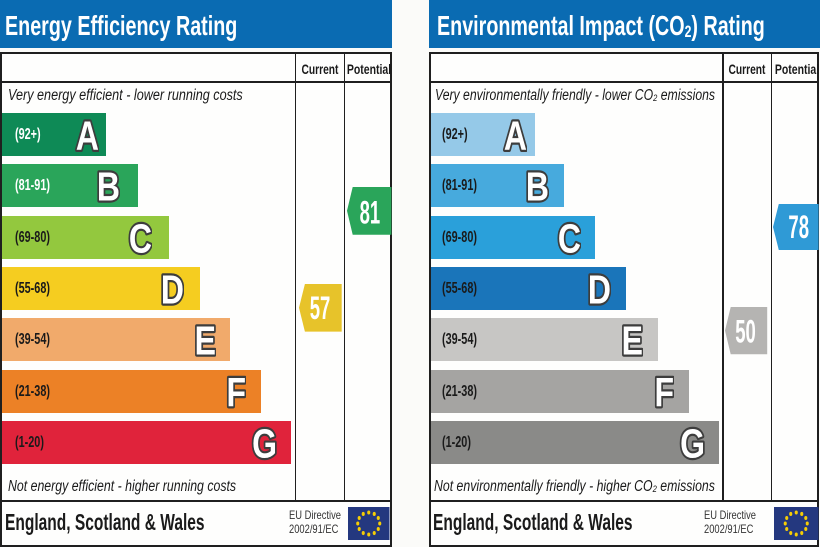 The image size is (820, 547). I want to click on svg-text: 57, so click(319, 307).